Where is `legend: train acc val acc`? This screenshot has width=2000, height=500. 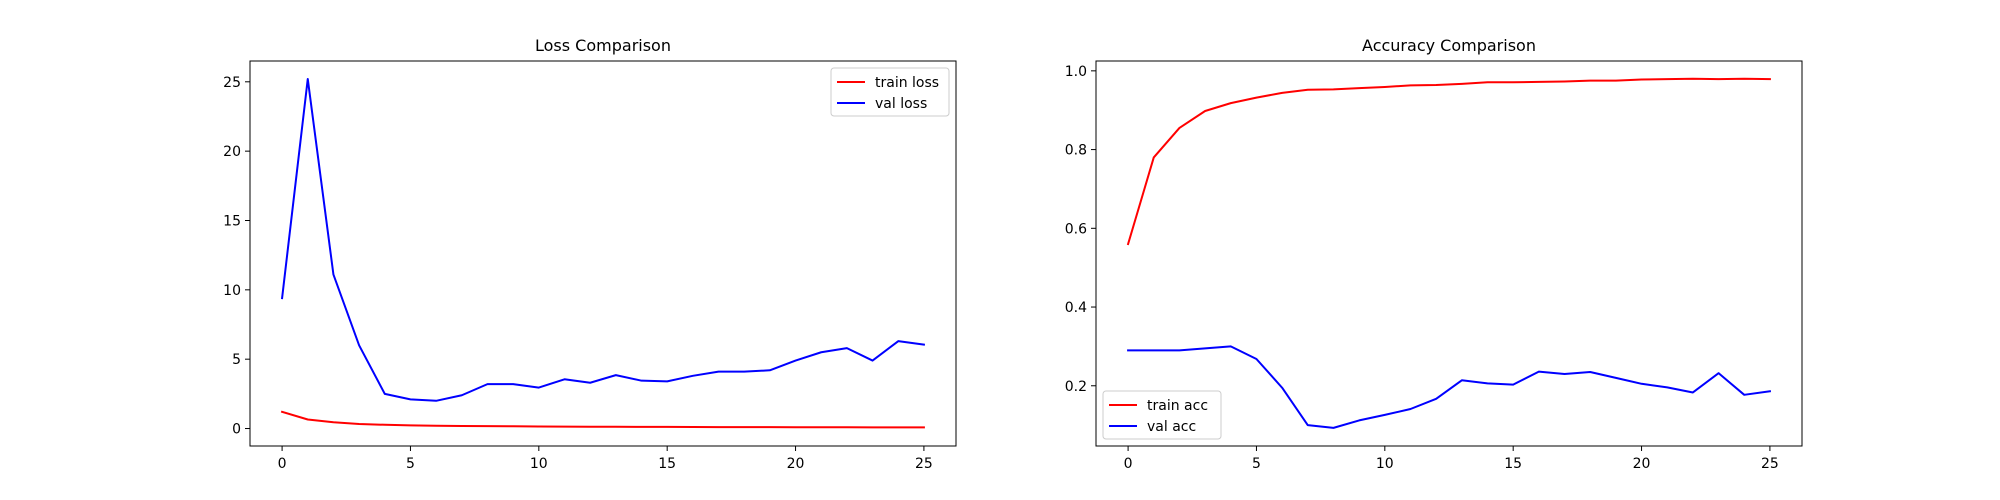
legend: train acc val acc is located at coordinates (1162, 415).